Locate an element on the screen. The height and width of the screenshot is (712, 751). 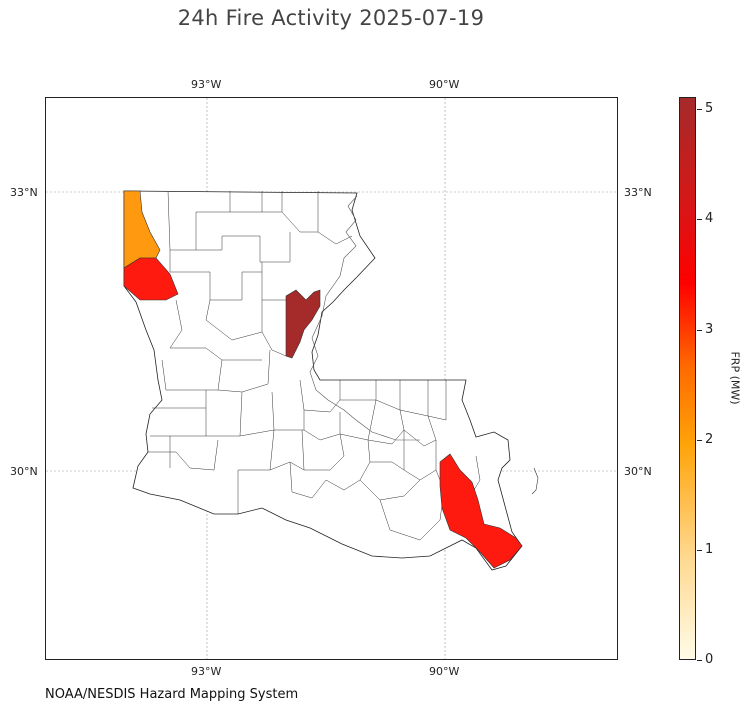
colorbar-title: FRP (MW) is located at coordinates (735, 378).